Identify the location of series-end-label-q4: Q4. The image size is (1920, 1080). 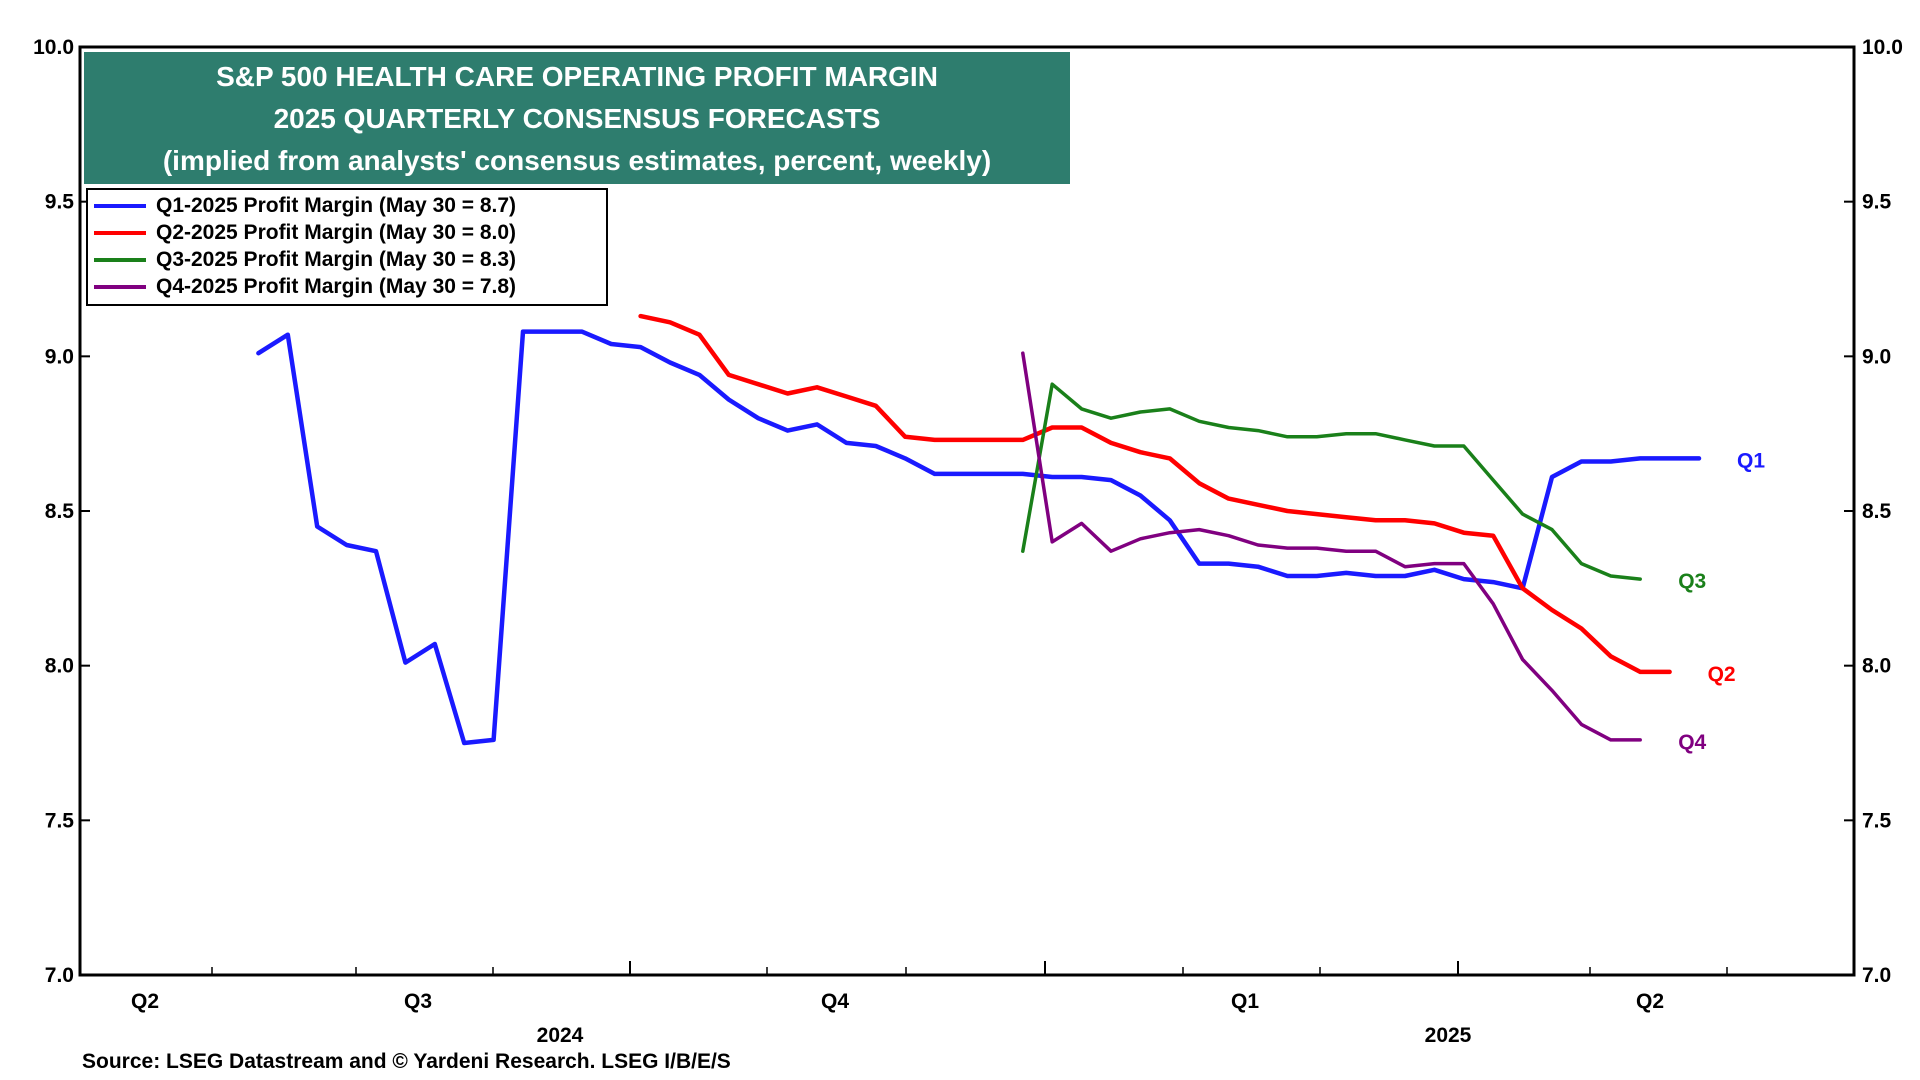
(1692, 742).